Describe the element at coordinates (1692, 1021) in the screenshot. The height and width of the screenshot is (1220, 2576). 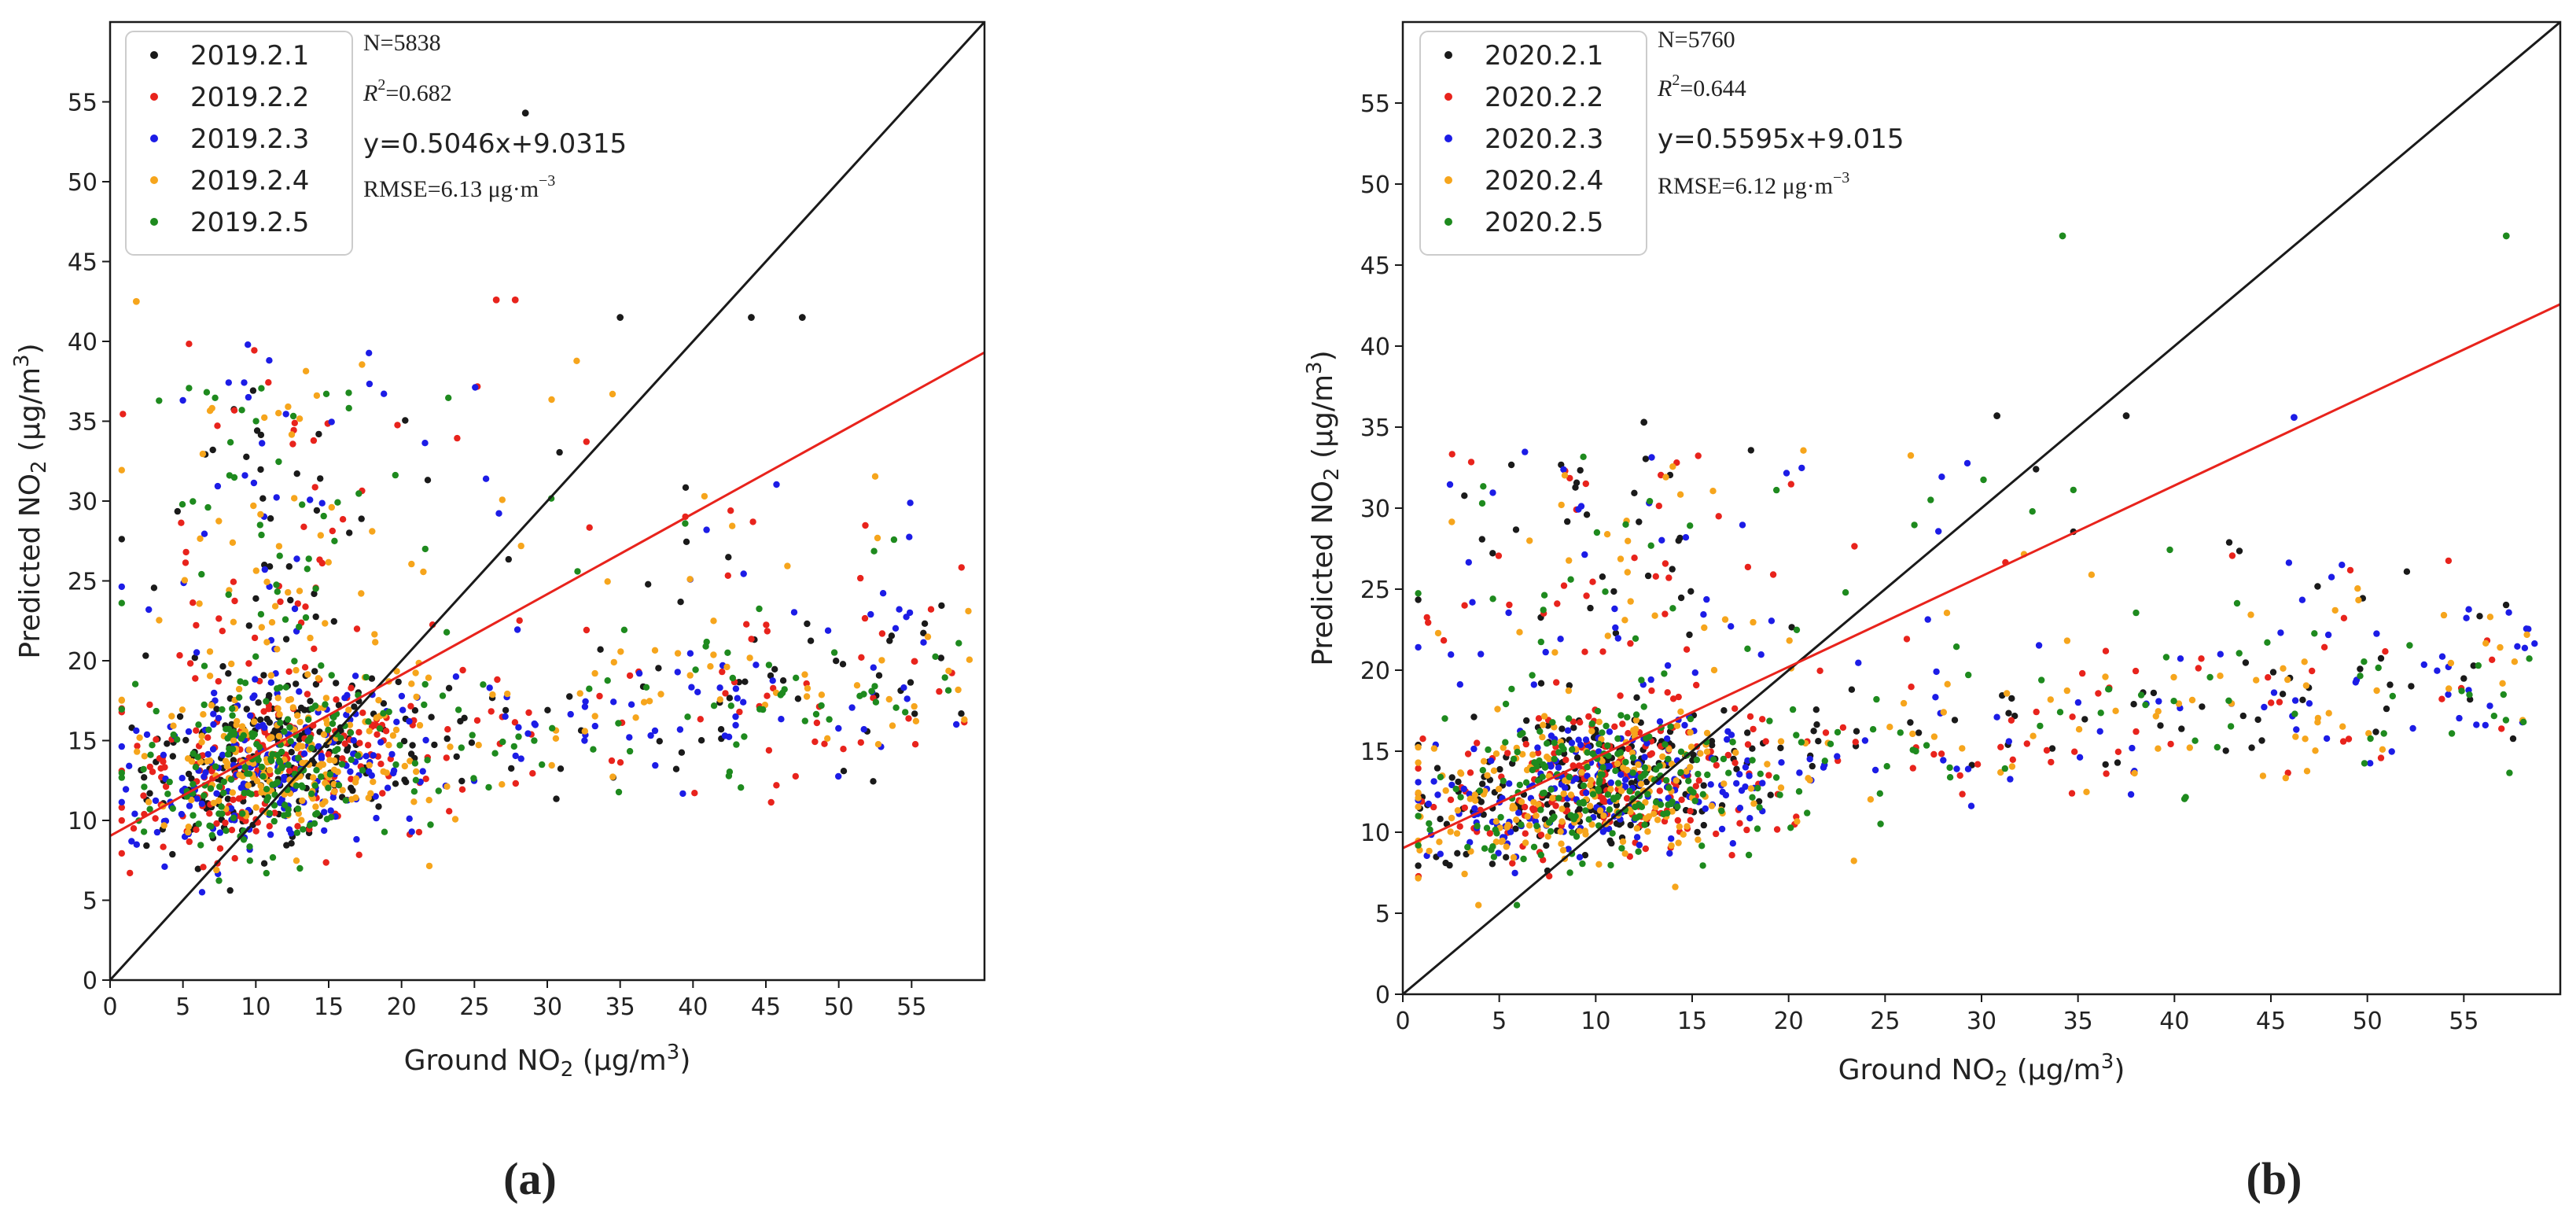
I see `x-tick-label: 15` at that location.